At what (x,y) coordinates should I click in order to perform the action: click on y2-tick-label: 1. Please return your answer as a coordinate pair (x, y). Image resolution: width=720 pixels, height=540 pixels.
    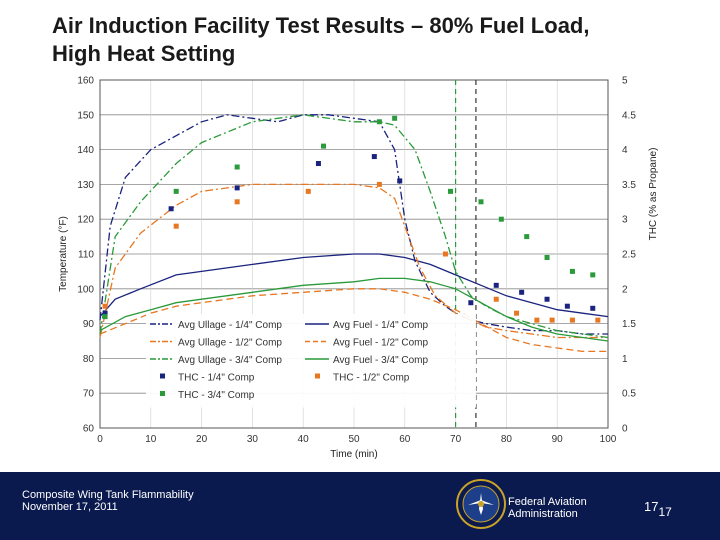
    Looking at the image, I should click on (625, 359).